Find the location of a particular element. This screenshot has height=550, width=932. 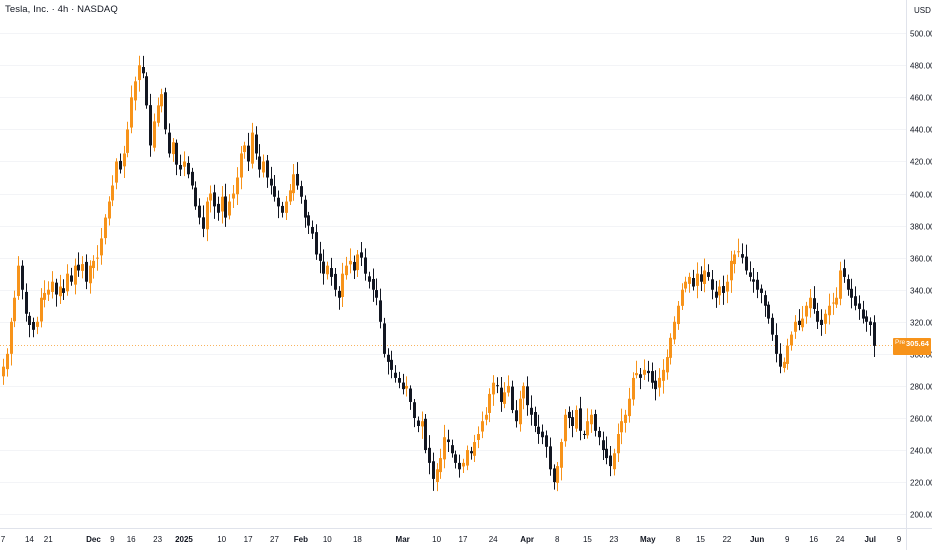

x-tick-label: Apr is located at coordinates (527, 539).